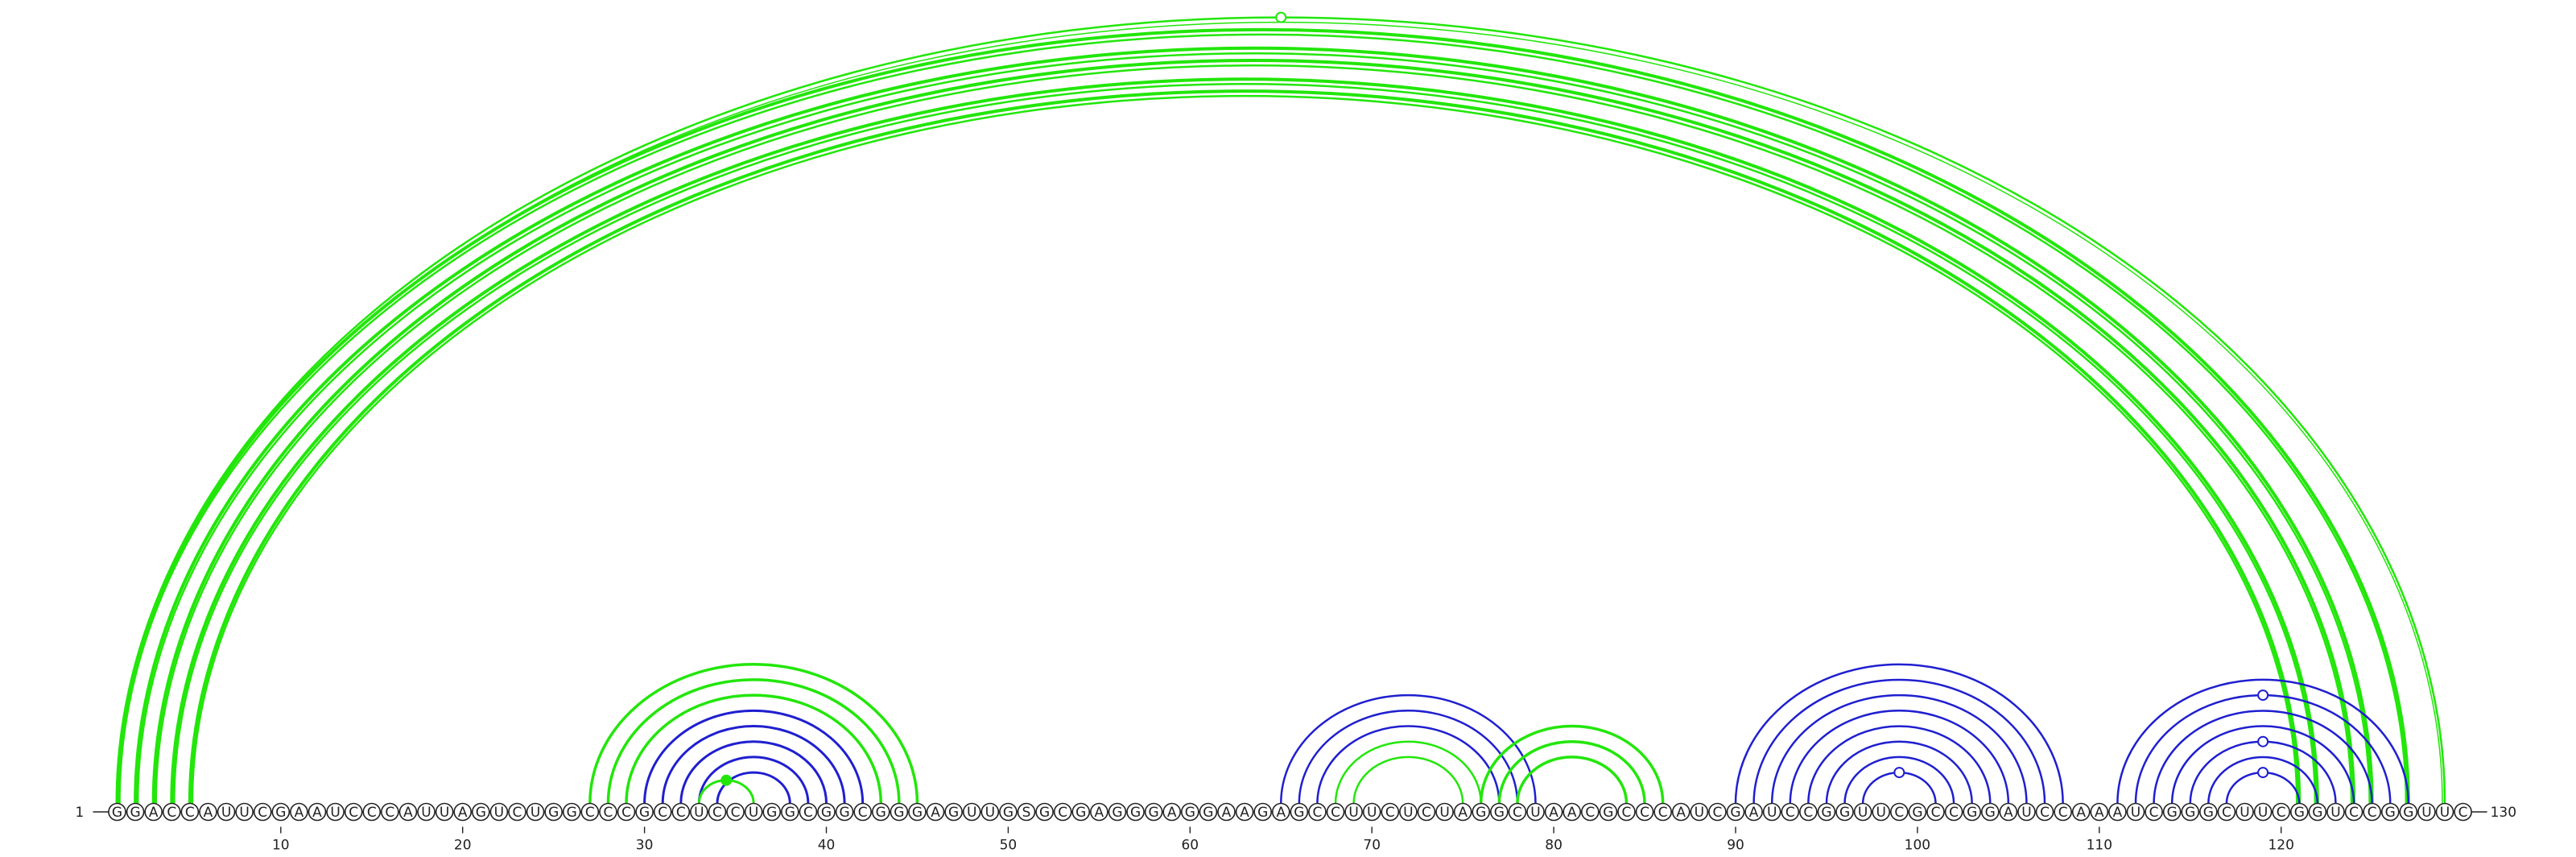 Image resolution: width=2576 pixels, height=857 pixels. I want to click on nucleotide-label-18: U, so click(426, 813).